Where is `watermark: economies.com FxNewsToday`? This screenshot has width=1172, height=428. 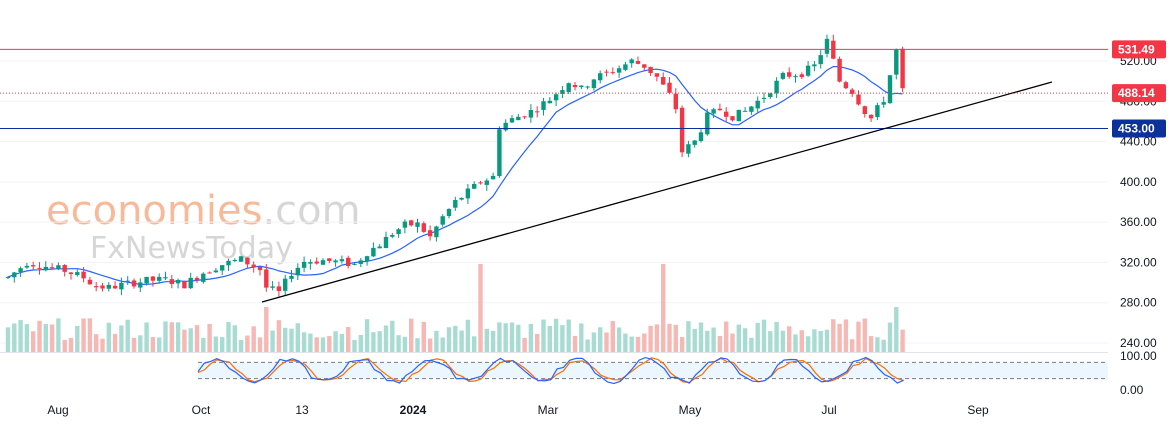
watermark: economies.com FxNewsToday is located at coordinates (203, 227).